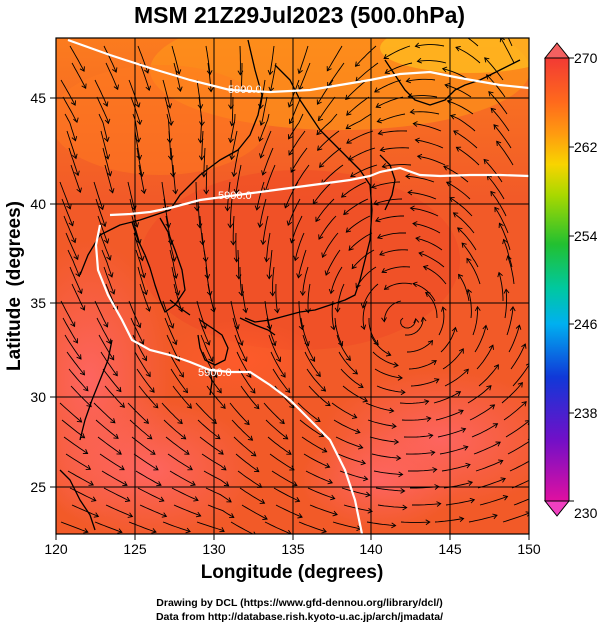  Describe the element at coordinates (557, 50) in the screenshot. I see `colorbar-top-arrow` at that location.